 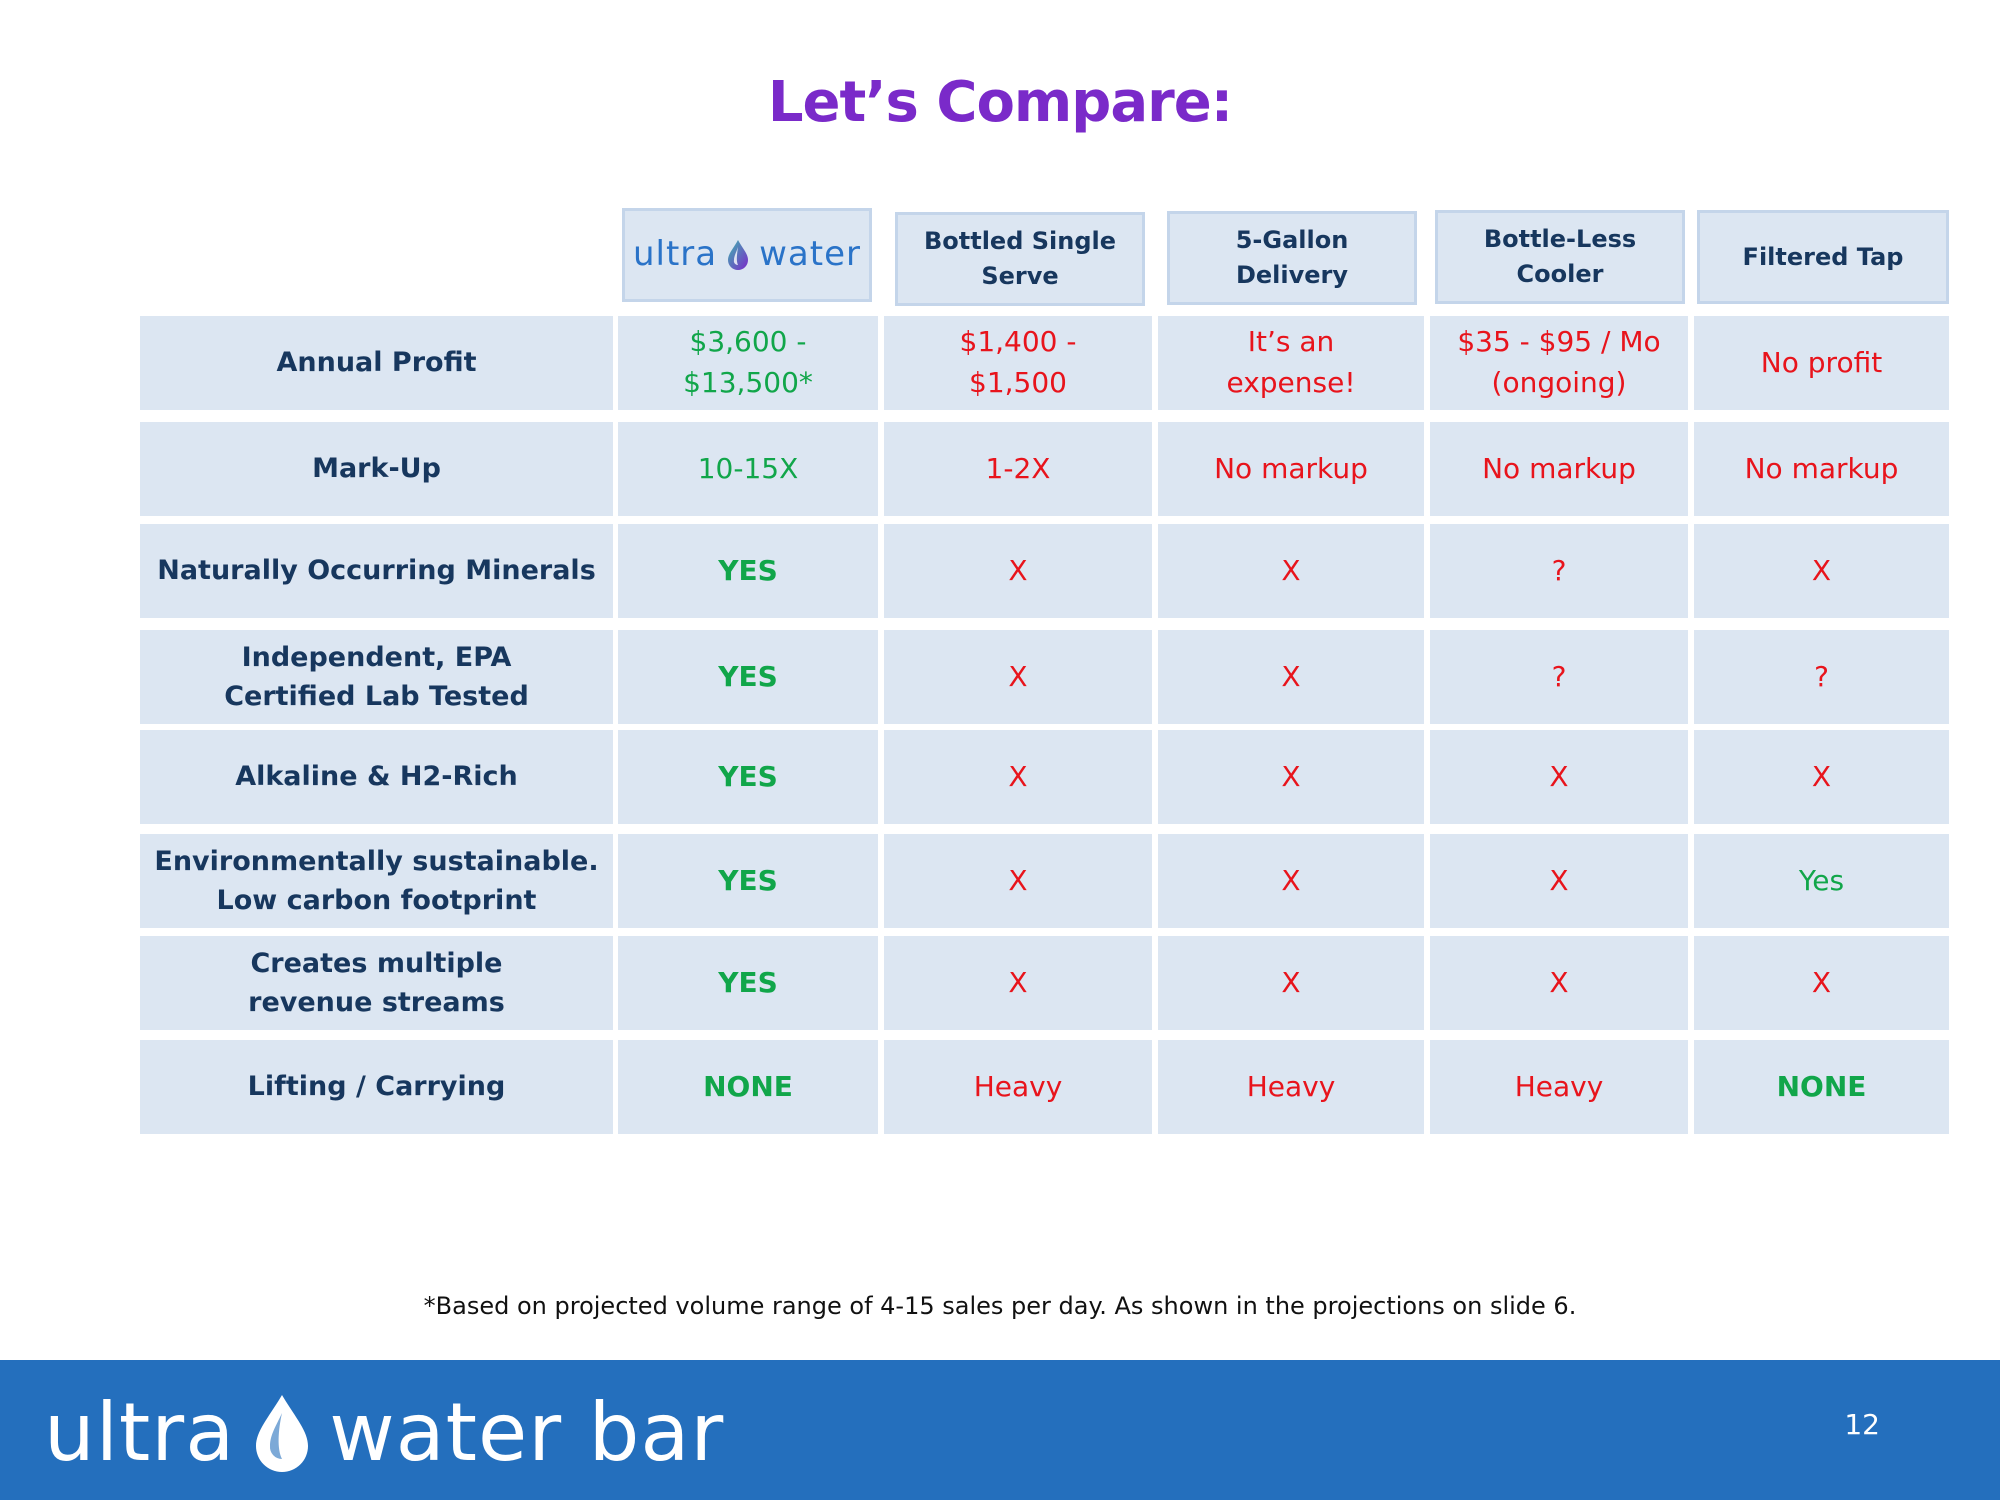 What do you see at coordinates (527, 1432) in the screenshot?
I see `brand-word-water-bar: water bar` at bounding box center [527, 1432].